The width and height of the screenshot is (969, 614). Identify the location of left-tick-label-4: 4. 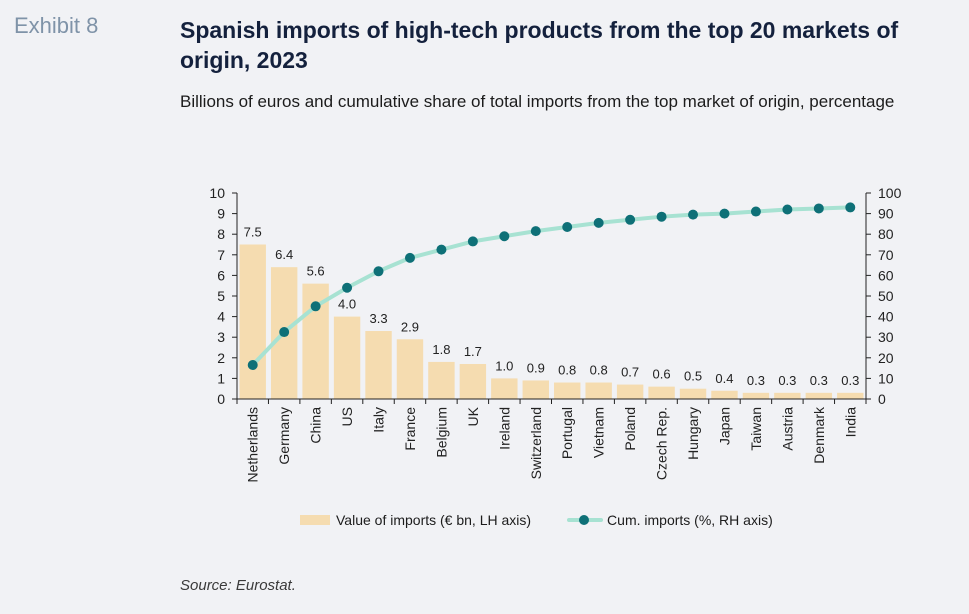
(221, 317).